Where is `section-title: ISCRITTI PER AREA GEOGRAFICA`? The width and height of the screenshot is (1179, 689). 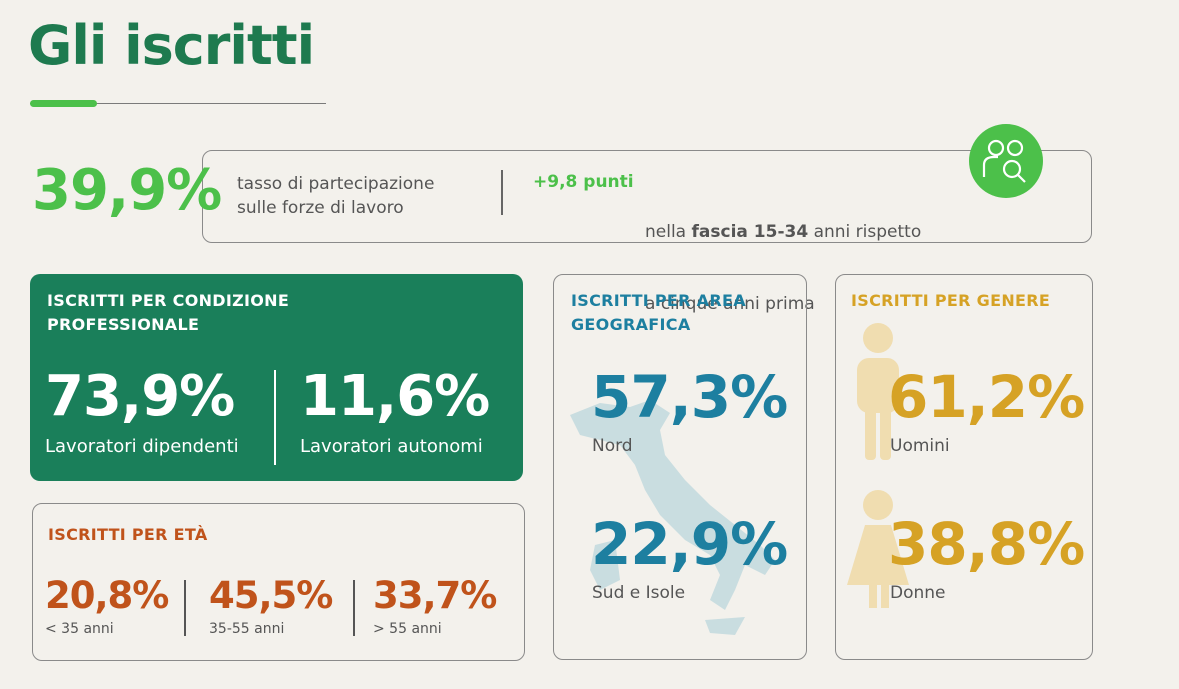 section-title: ISCRITTI PER AREA GEOGRAFICA is located at coordinates (658, 313).